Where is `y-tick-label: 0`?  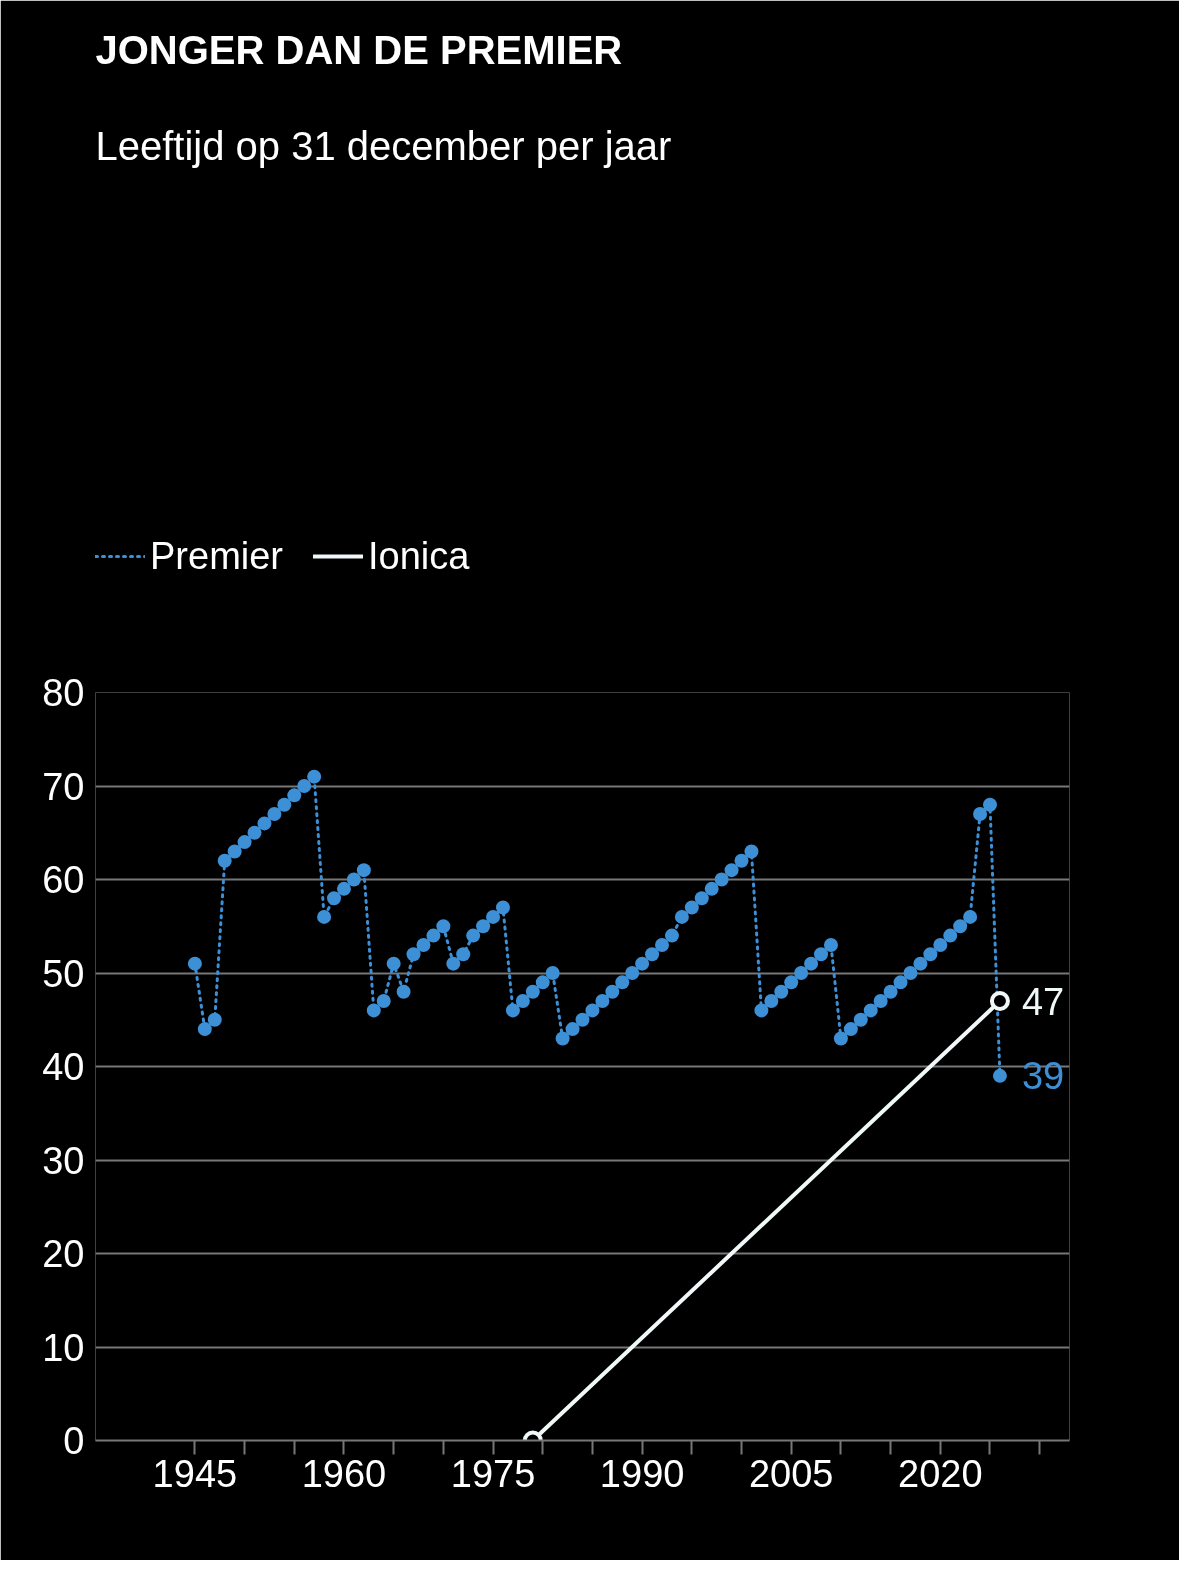 y-tick-label: 0 is located at coordinates (74, 1441).